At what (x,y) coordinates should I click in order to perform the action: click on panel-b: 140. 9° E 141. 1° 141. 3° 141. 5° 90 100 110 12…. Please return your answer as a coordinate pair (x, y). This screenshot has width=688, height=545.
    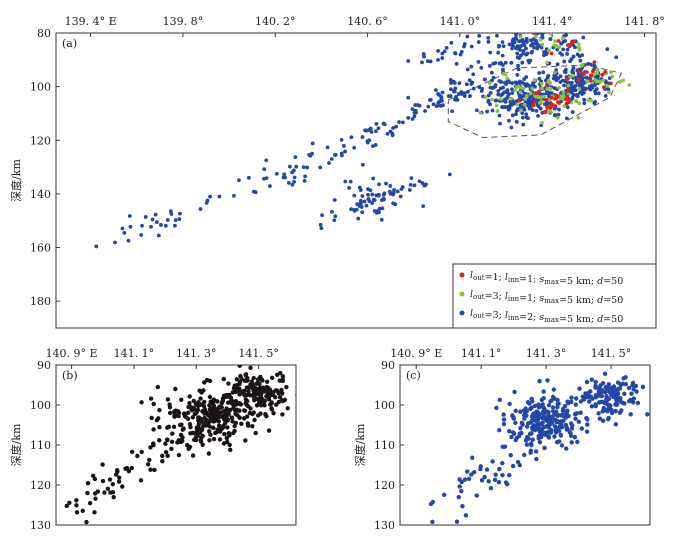
    Looking at the image, I should click on (153, 439).